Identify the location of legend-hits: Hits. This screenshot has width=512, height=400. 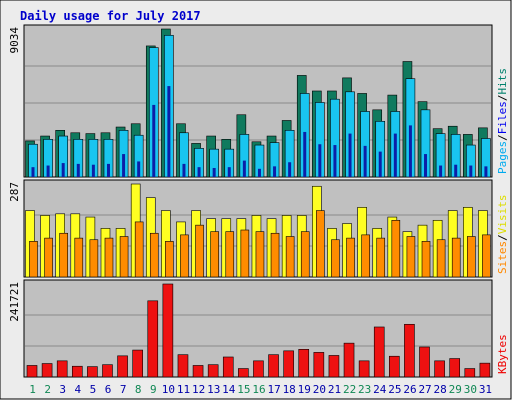
(502, 81).